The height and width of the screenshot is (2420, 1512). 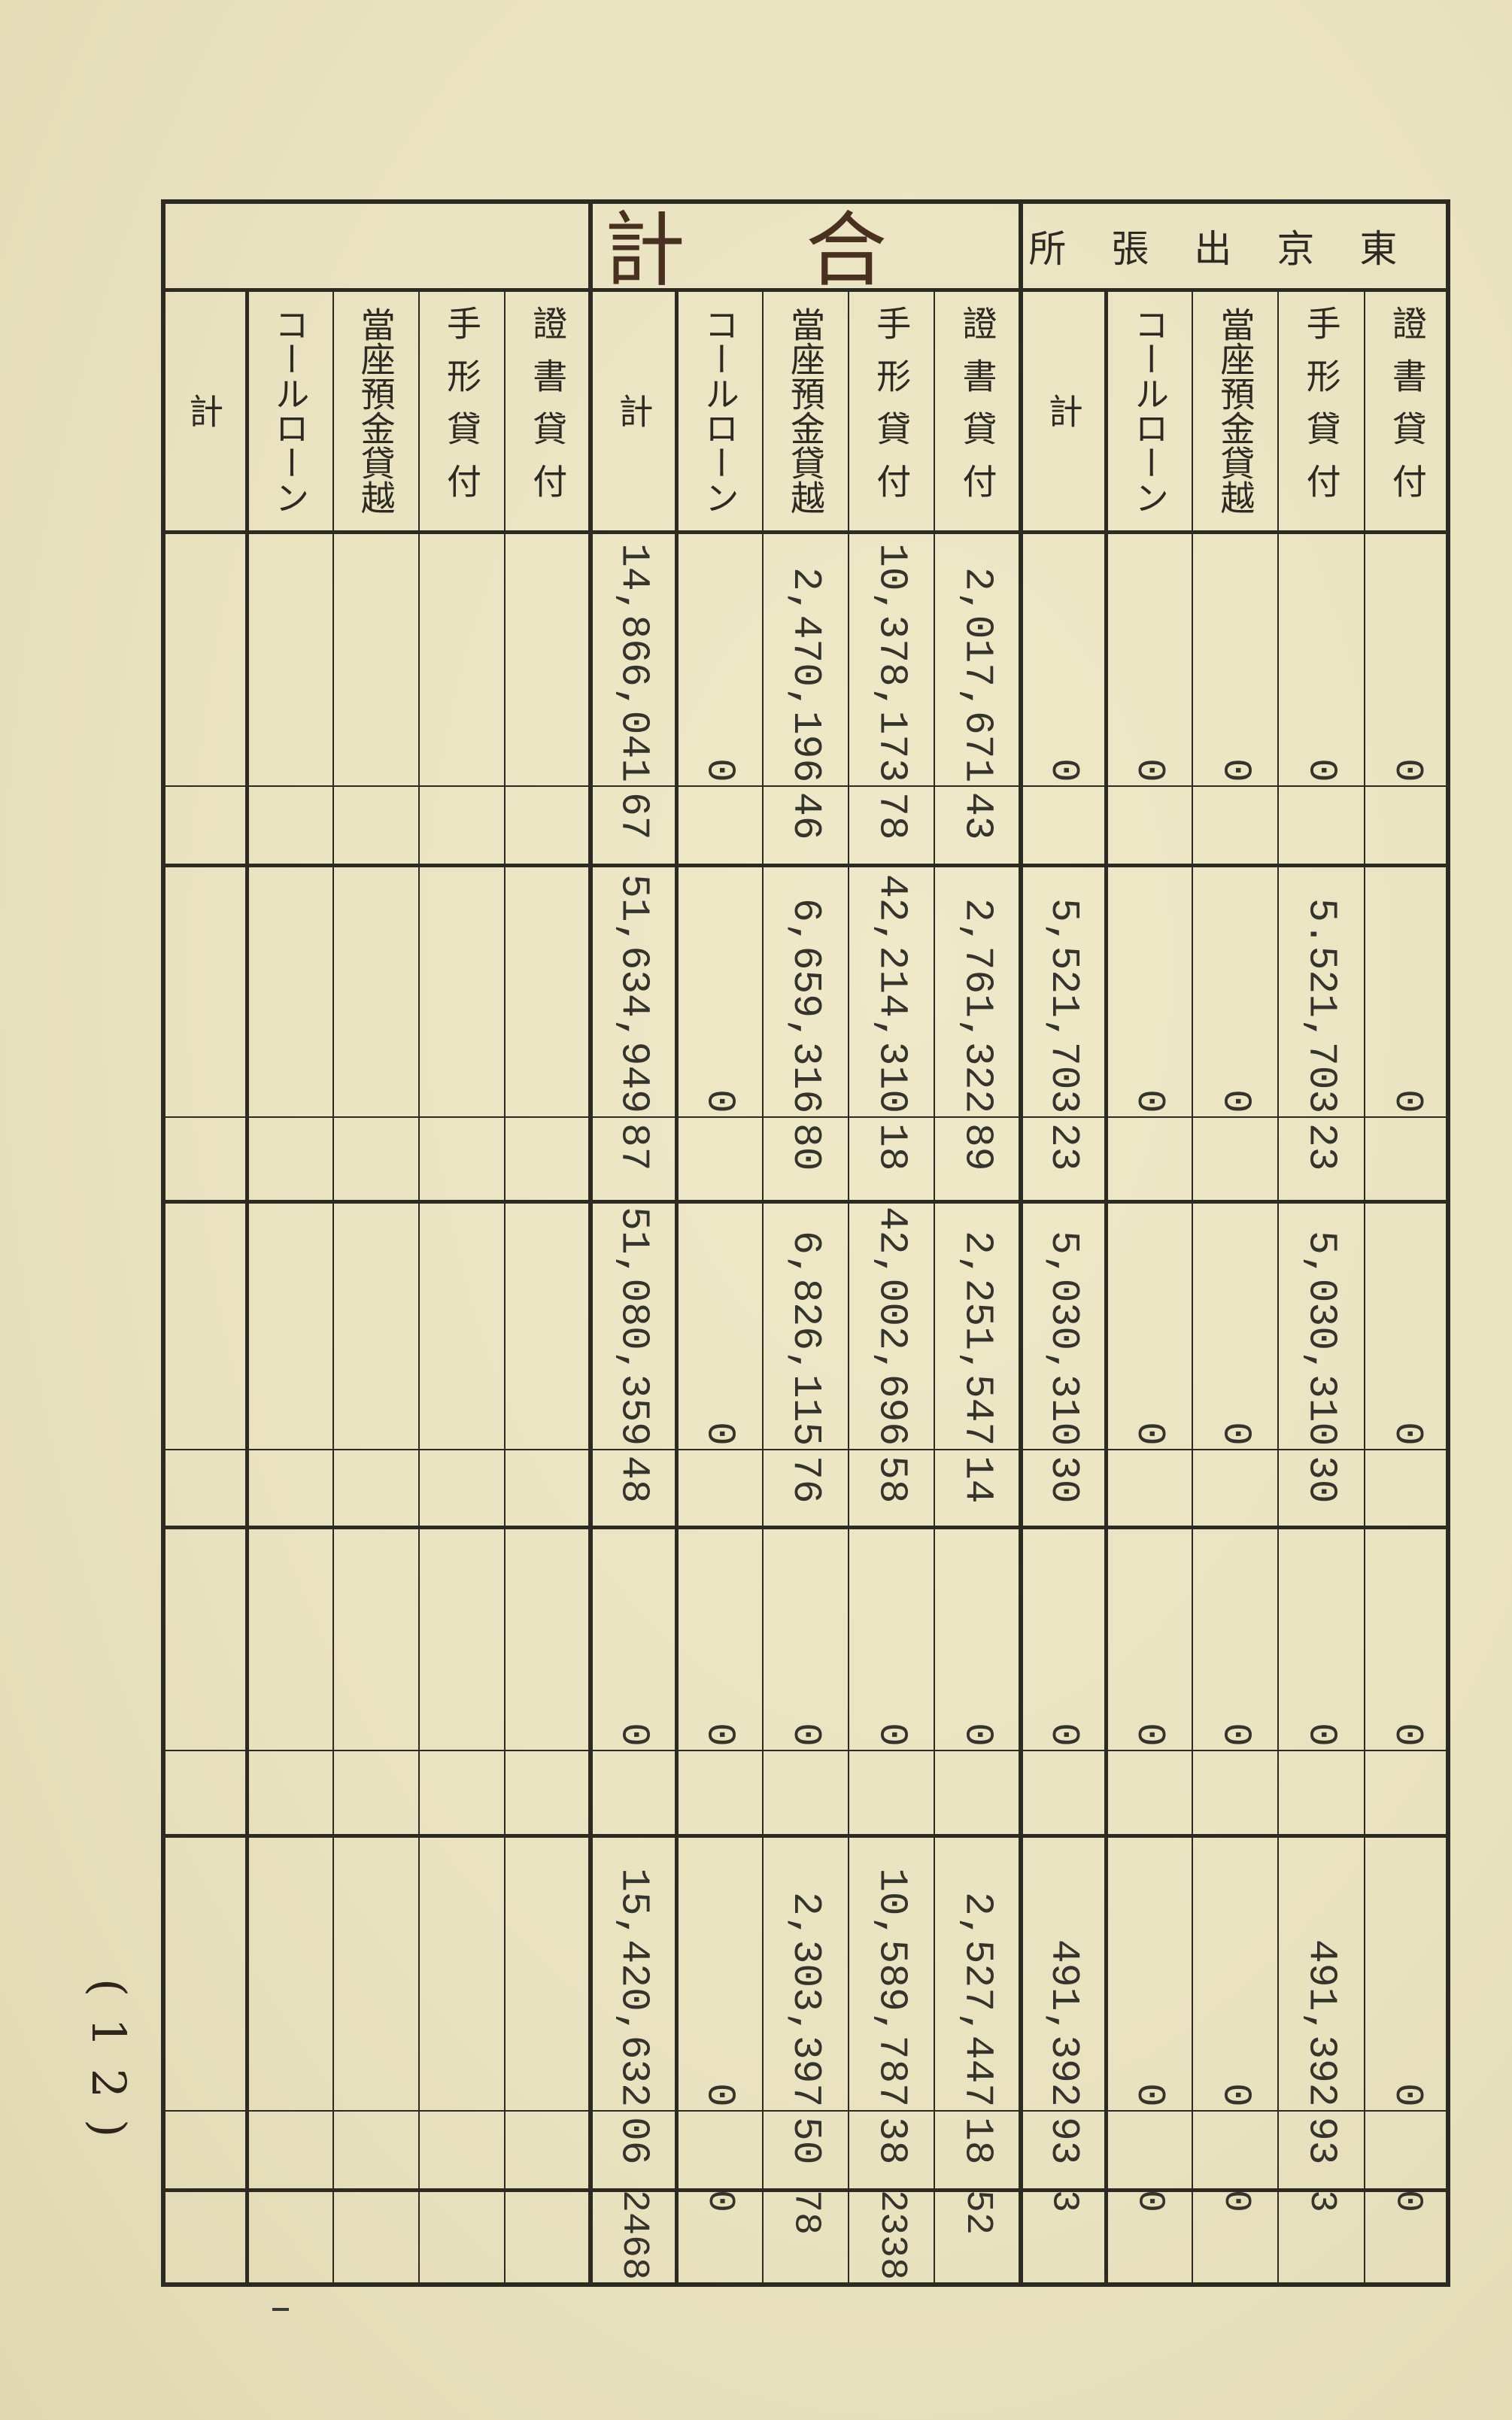 What do you see at coordinates (1321, 1005) in the screenshot?
I see `amount-cell: 5.521,703` at bounding box center [1321, 1005].